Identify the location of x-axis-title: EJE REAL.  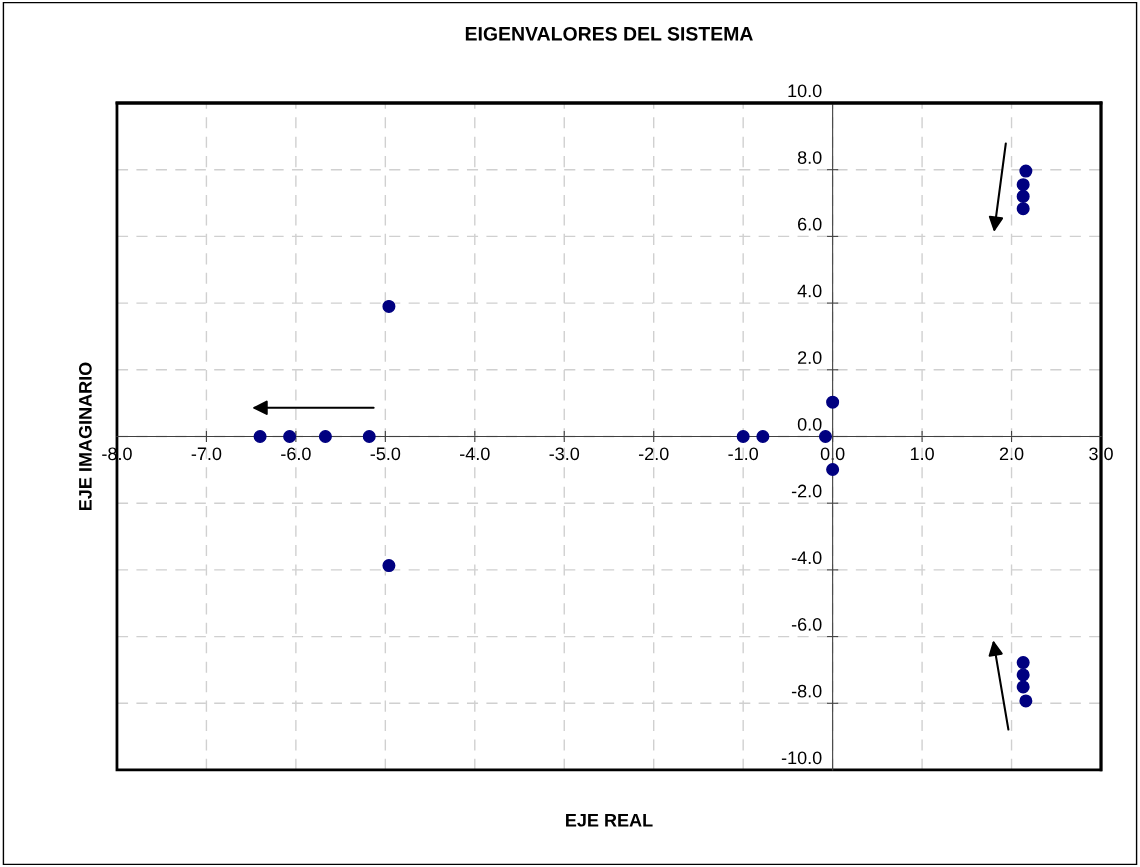
(609, 820).